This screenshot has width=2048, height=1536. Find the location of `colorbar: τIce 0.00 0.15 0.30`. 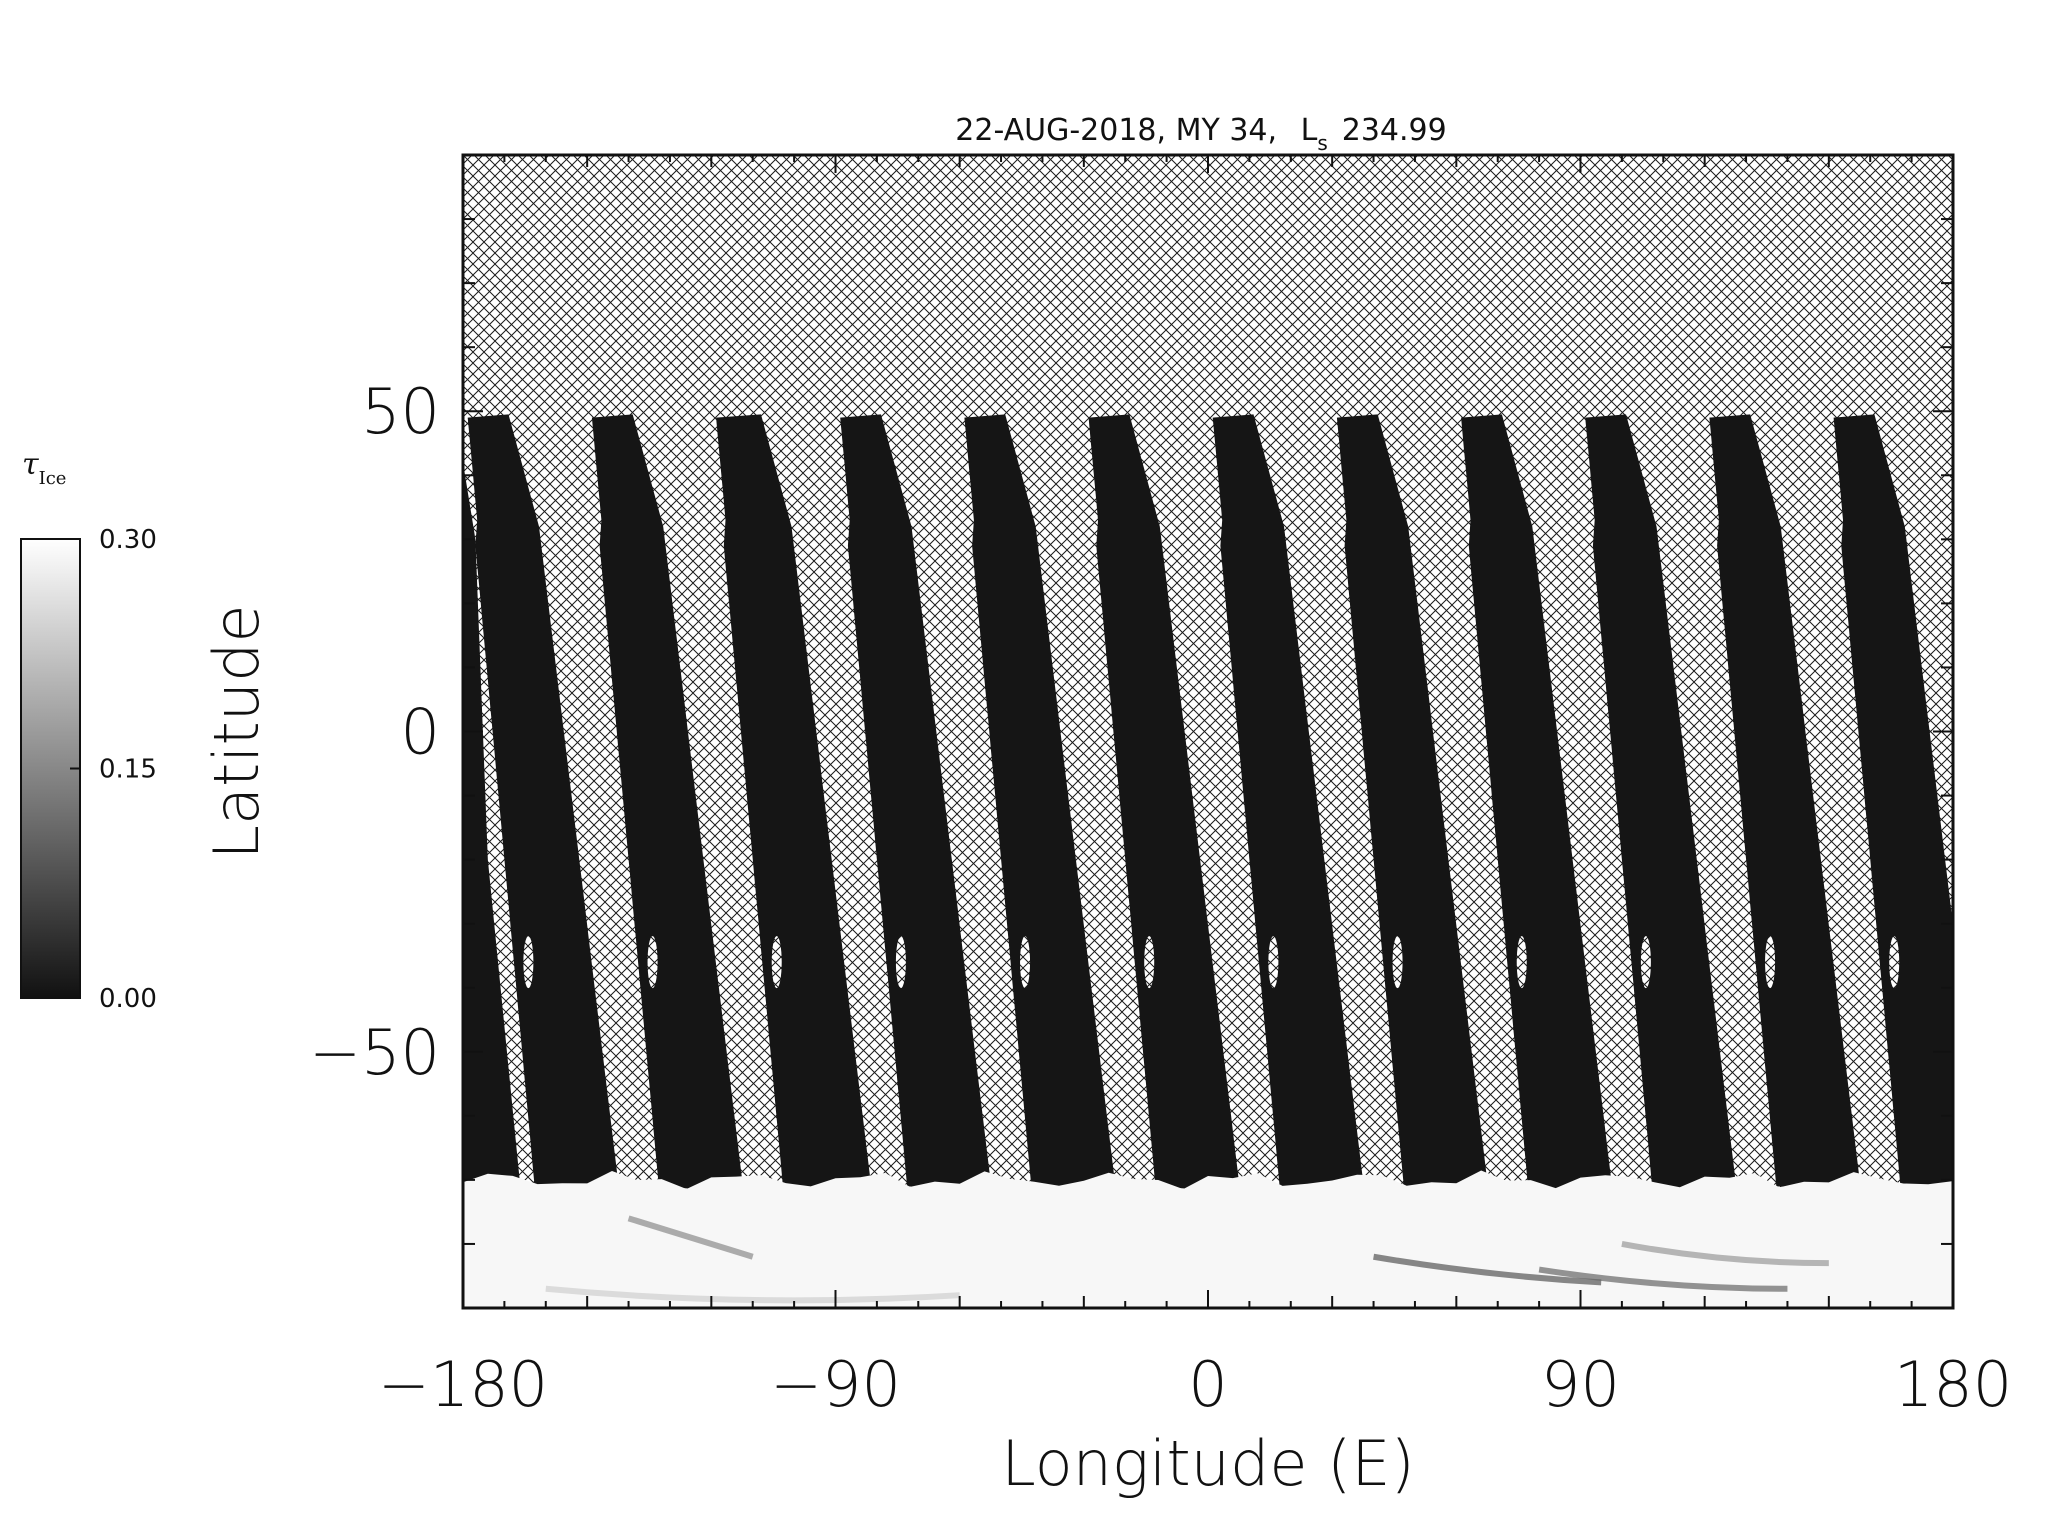

colorbar: τIce 0.00 0.15 0.30 is located at coordinates (88, 730).